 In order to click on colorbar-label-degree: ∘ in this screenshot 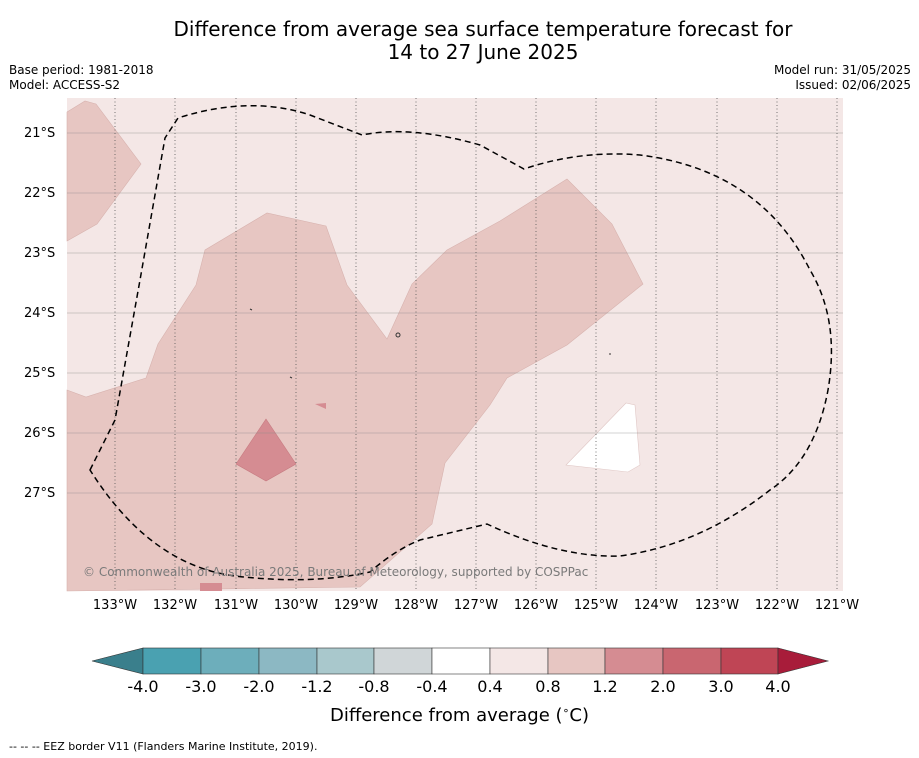, I will do `click(566, 710)`.